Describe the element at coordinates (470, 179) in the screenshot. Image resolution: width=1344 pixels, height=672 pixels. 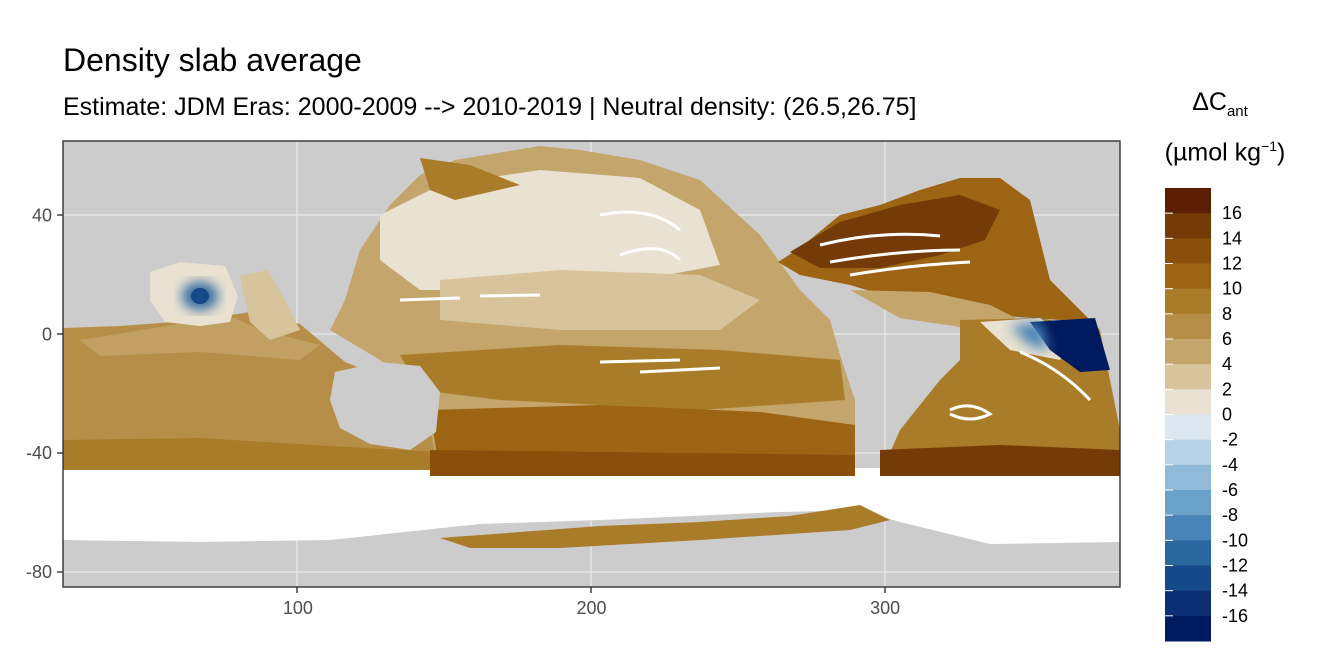
I see `region-okhotsk` at that location.